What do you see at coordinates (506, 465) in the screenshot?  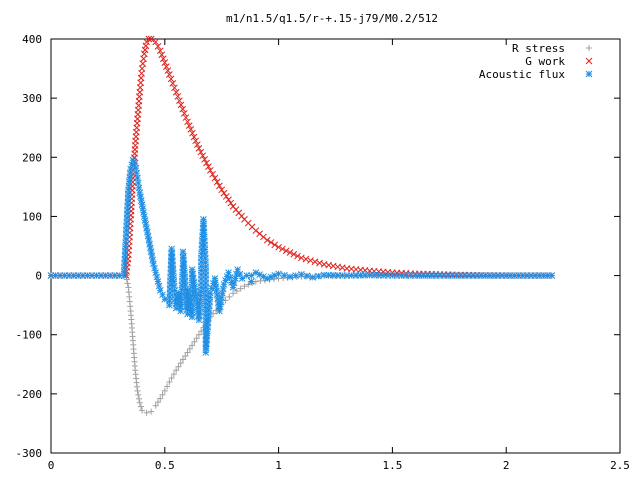 I see `x-tick-label: 2` at bounding box center [506, 465].